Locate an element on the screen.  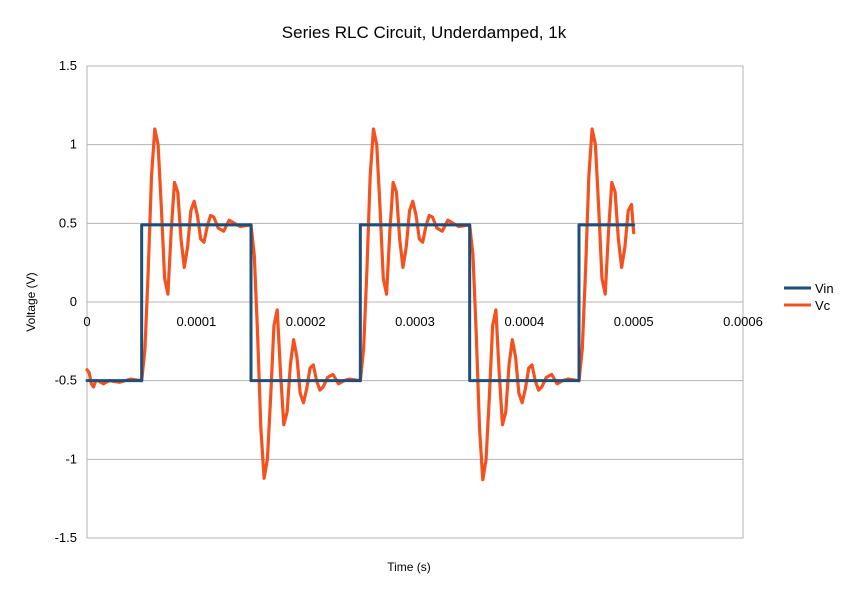
y-tick-label: 1.5 is located at coordinates (68, 65).